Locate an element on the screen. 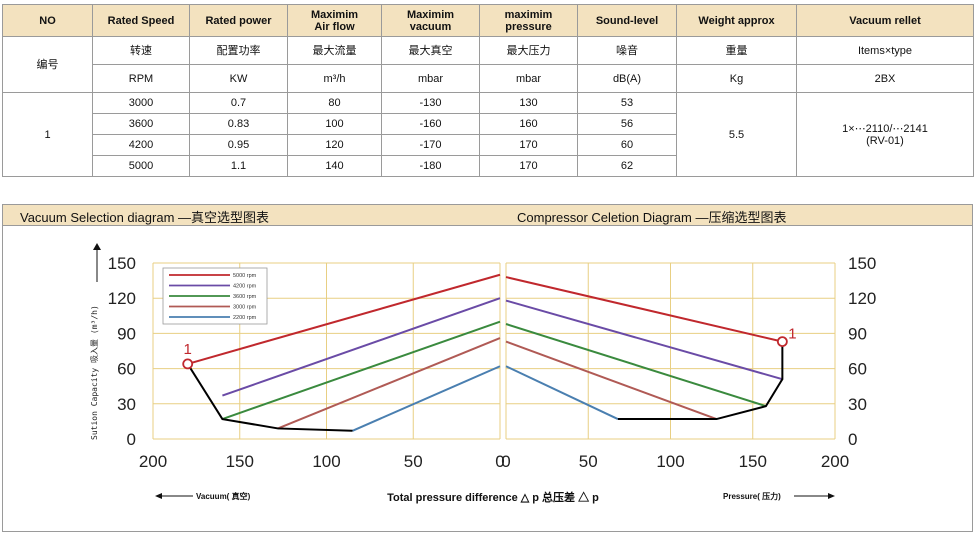 Image resolution: width=975 pixels, height=535 pixels. col-air-flow: Maximim Air flow is located at coordinates (334, 20).